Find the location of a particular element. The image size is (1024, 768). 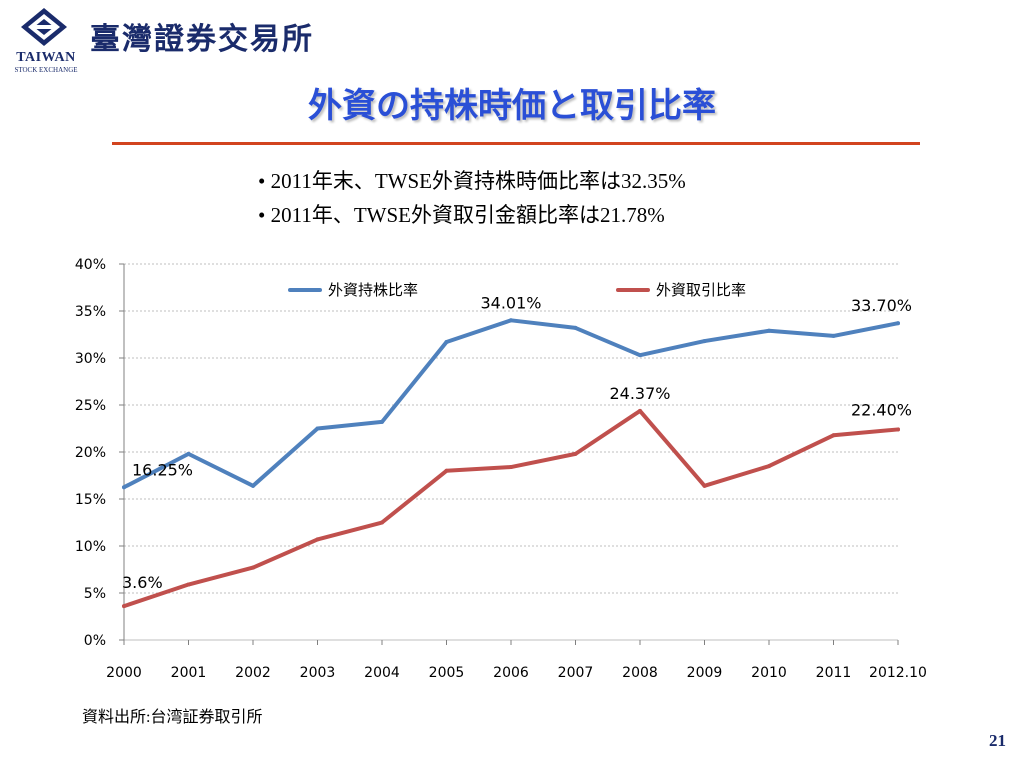

legend-label-2: 外資取引比率 is located at coordinates (701, 290).